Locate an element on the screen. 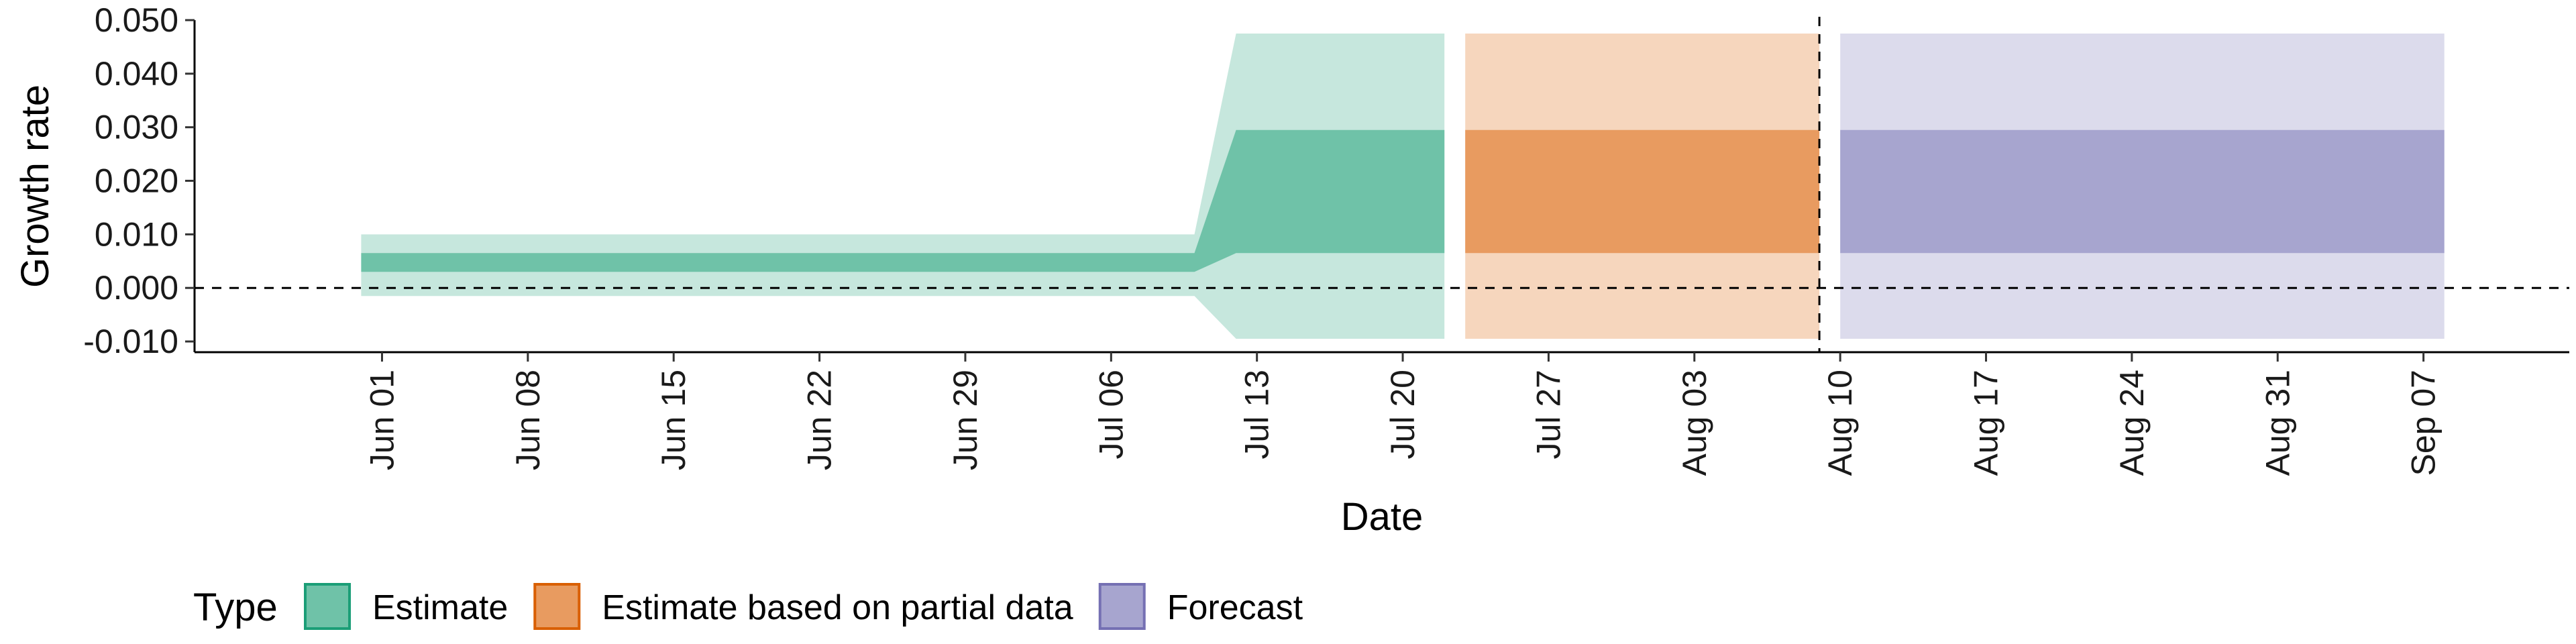 The height and width of the screenshot is (644, 2576). estimate-inner-band is located at coordinates (903, 200).